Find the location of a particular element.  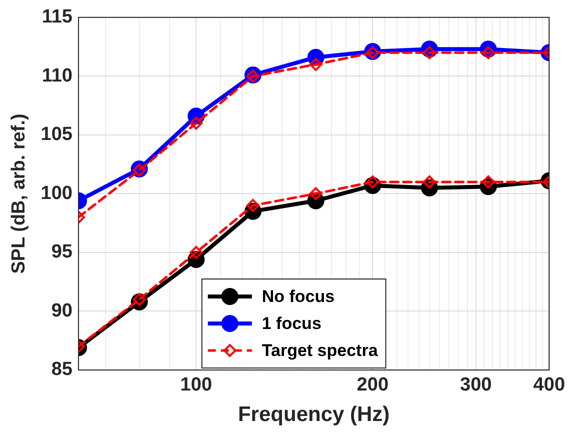

y-tick-label: 95 is located at coordinates (62, 252).